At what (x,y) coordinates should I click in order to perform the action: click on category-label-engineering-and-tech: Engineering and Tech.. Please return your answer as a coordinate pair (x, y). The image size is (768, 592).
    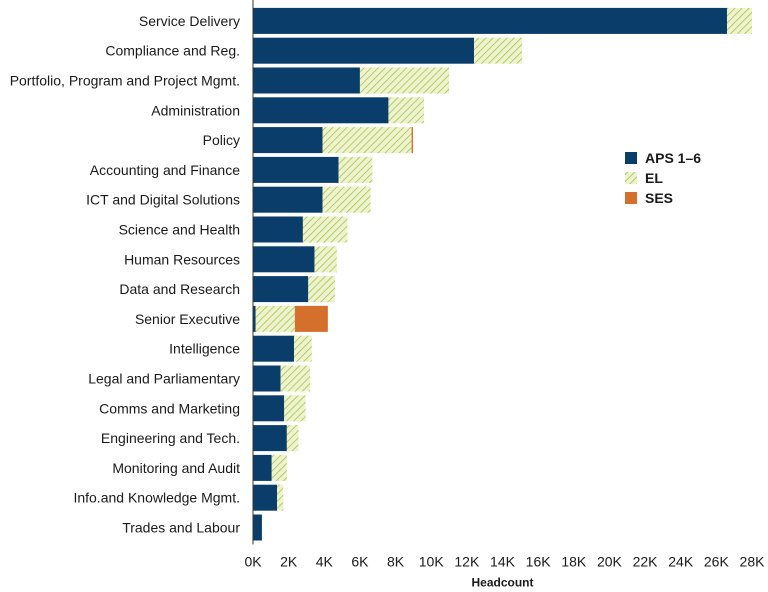
    Looking at the image, I should click on (170, 438).